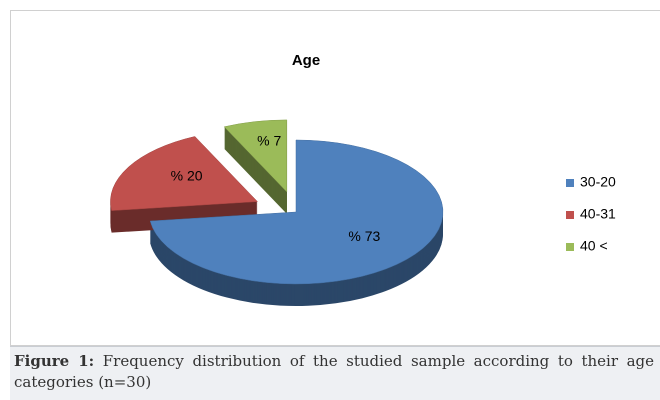 The height and width of the screenshot is (400, 660). Describe the element at coordinates (598, 182) in the screenshot. I see `legend-label: 30-20` at that location.